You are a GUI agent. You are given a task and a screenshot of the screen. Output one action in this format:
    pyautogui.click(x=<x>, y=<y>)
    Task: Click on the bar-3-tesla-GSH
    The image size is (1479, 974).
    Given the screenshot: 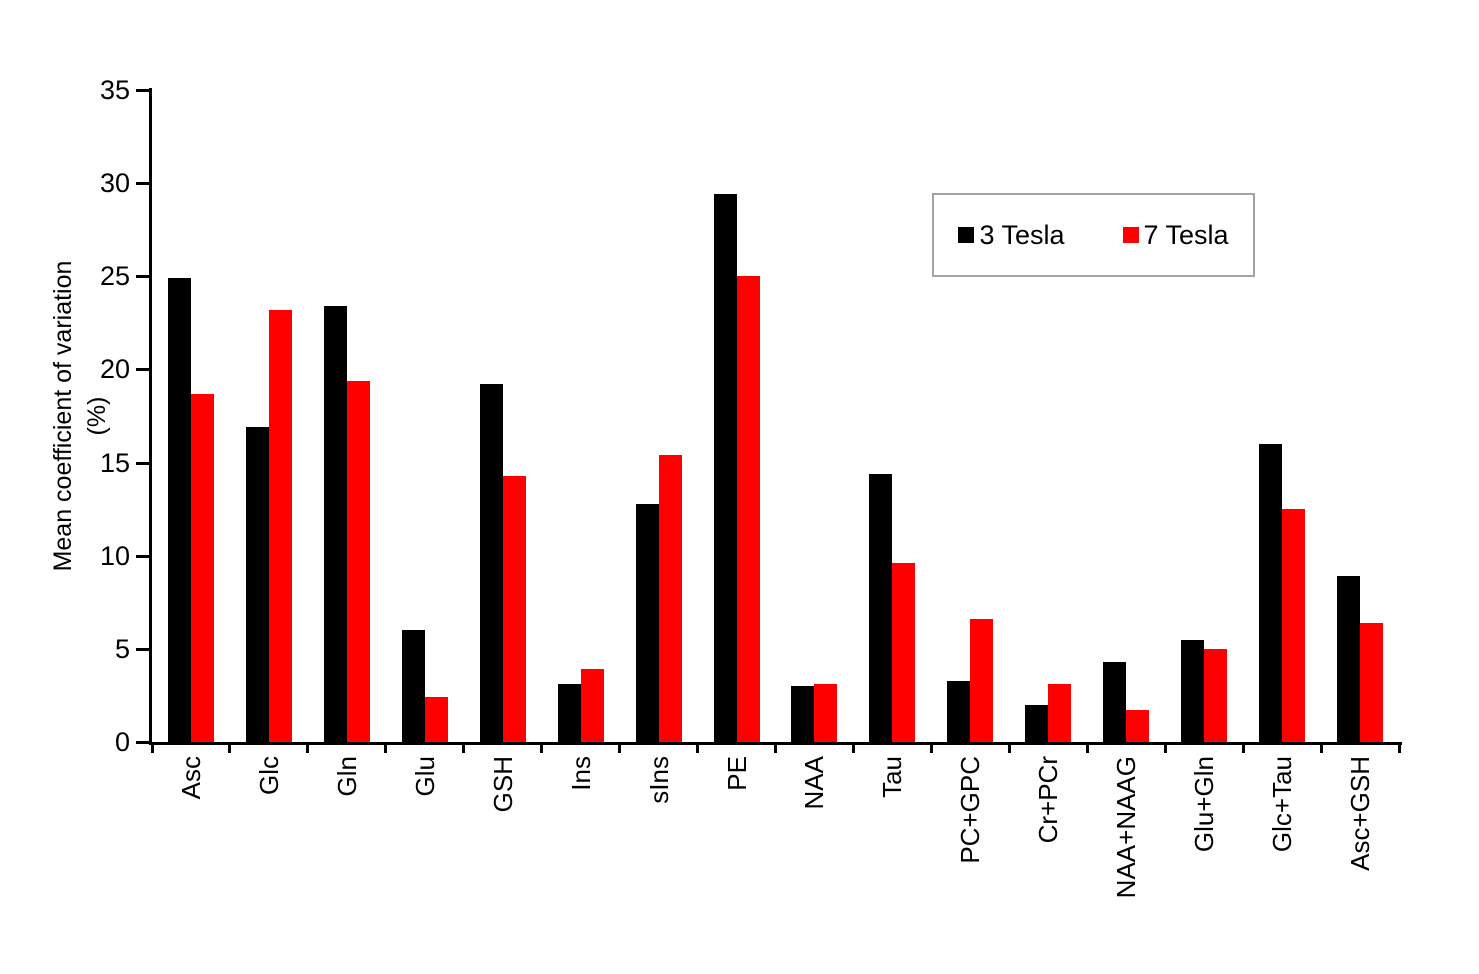 What is the action you would take?
    pyautogui.click(x=491, y=563)
    